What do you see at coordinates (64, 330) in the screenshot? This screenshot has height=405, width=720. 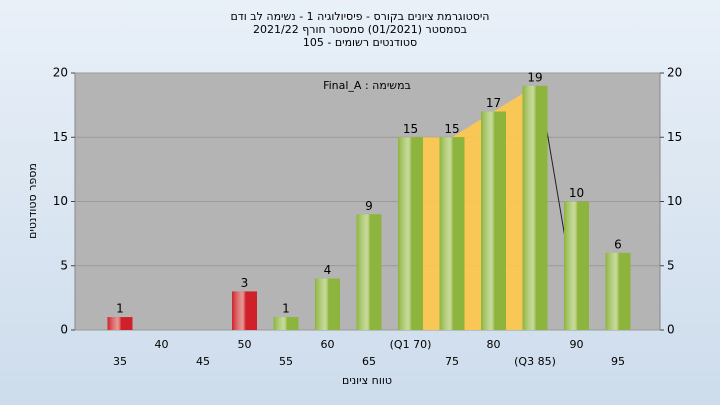 I see `y-tick-label: 0` at bounding box center [64, 330].